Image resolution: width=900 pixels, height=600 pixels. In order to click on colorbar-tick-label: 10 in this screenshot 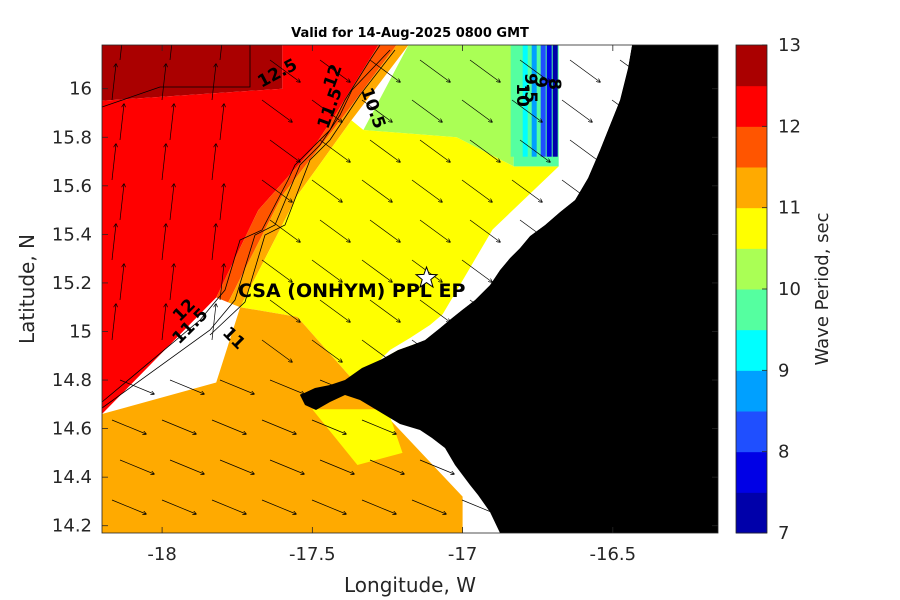, I will do `click(789, 289)`.